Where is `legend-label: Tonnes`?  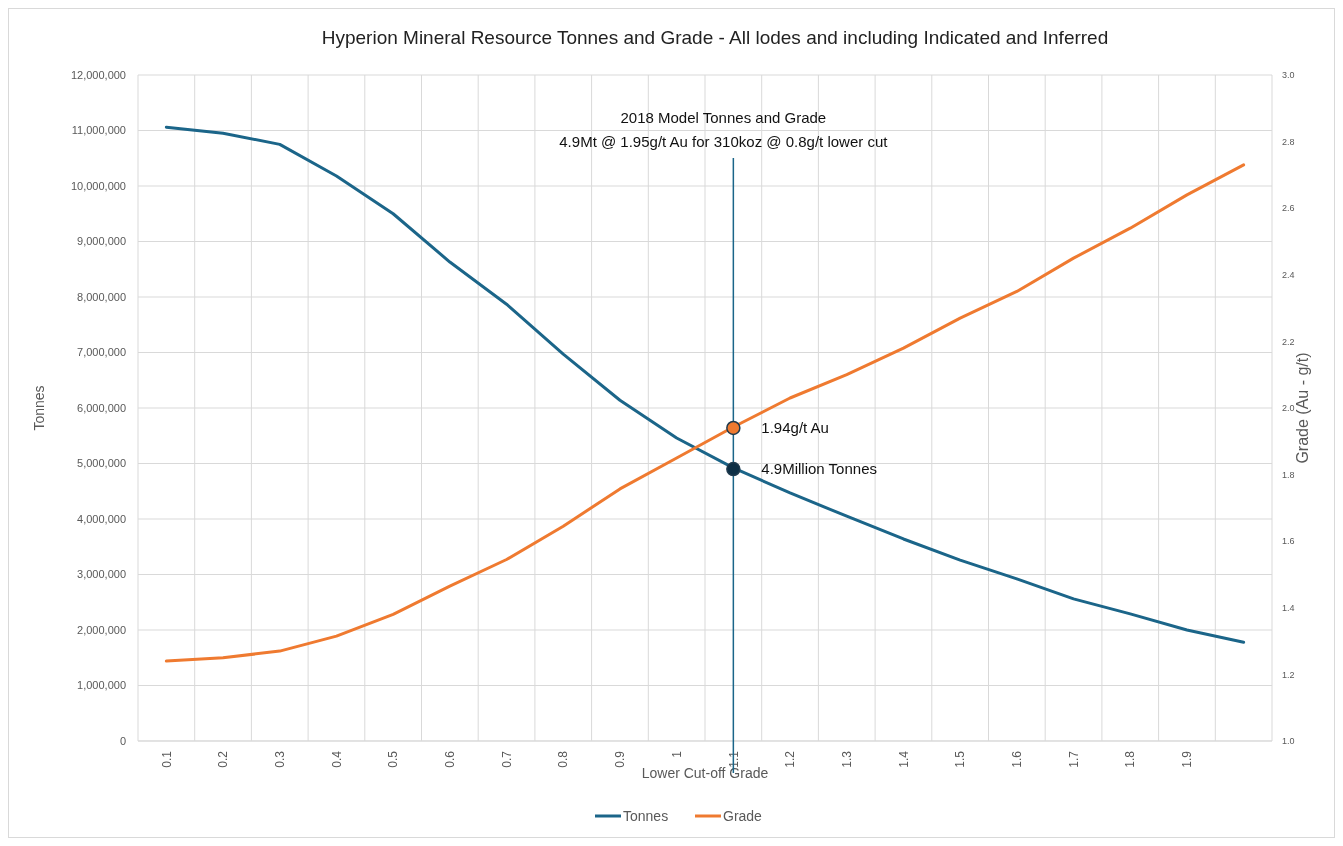 legend-label: Tonnes is located at coordinates (646, 815).